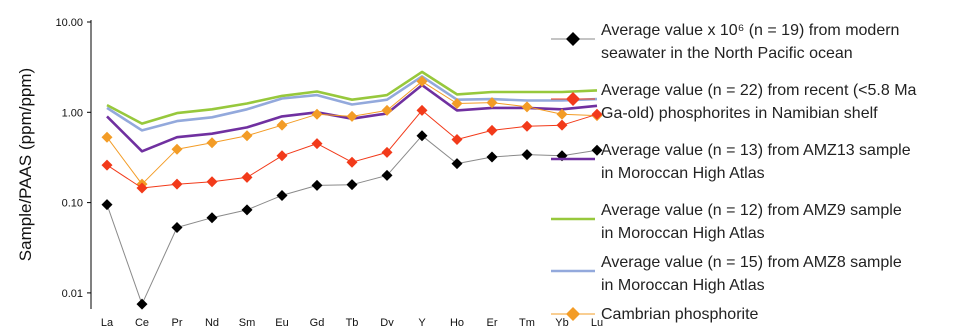  What do you see at coordinates (457, 321) in the screenshot?
I see `x-tick-label: Ho` at bounding box center [457, 321].